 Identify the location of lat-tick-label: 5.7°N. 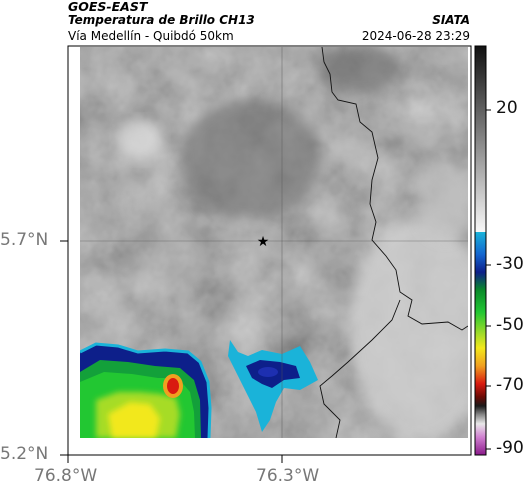
(24, 240).